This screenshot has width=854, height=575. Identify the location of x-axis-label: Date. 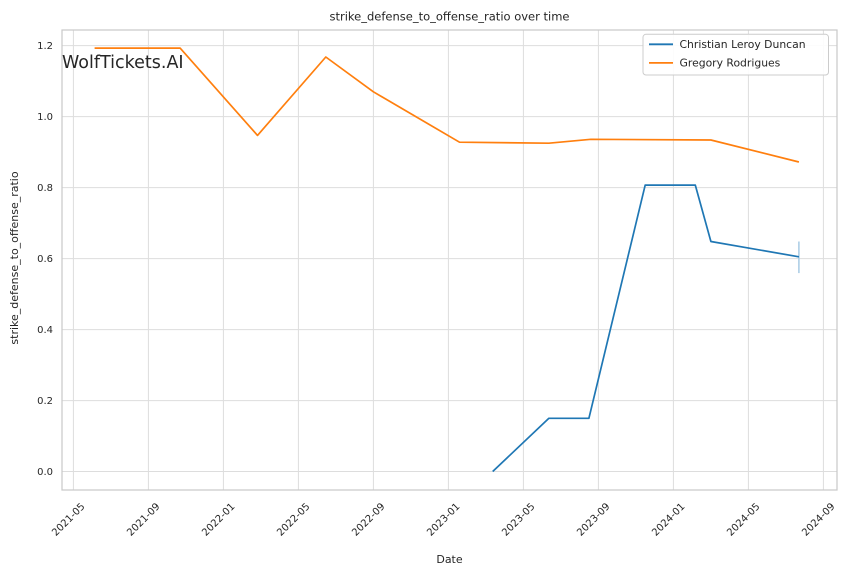
(449, 559).